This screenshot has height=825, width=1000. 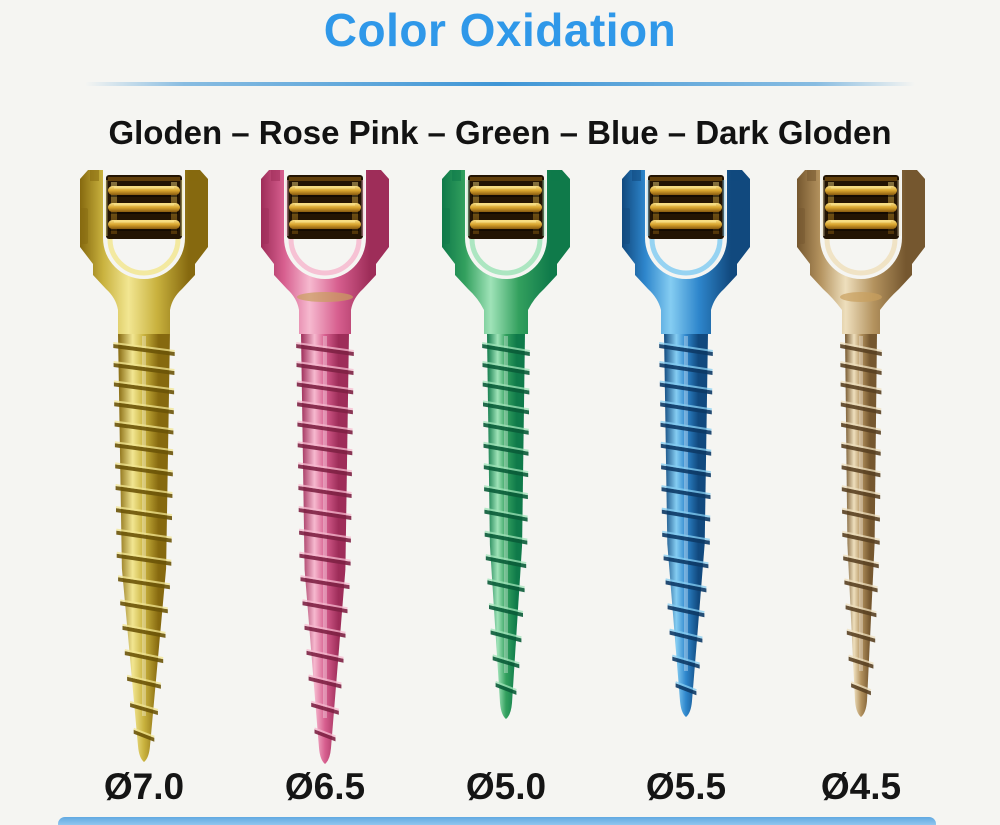 I want to click on title-divider, so click(x=500, y=84).